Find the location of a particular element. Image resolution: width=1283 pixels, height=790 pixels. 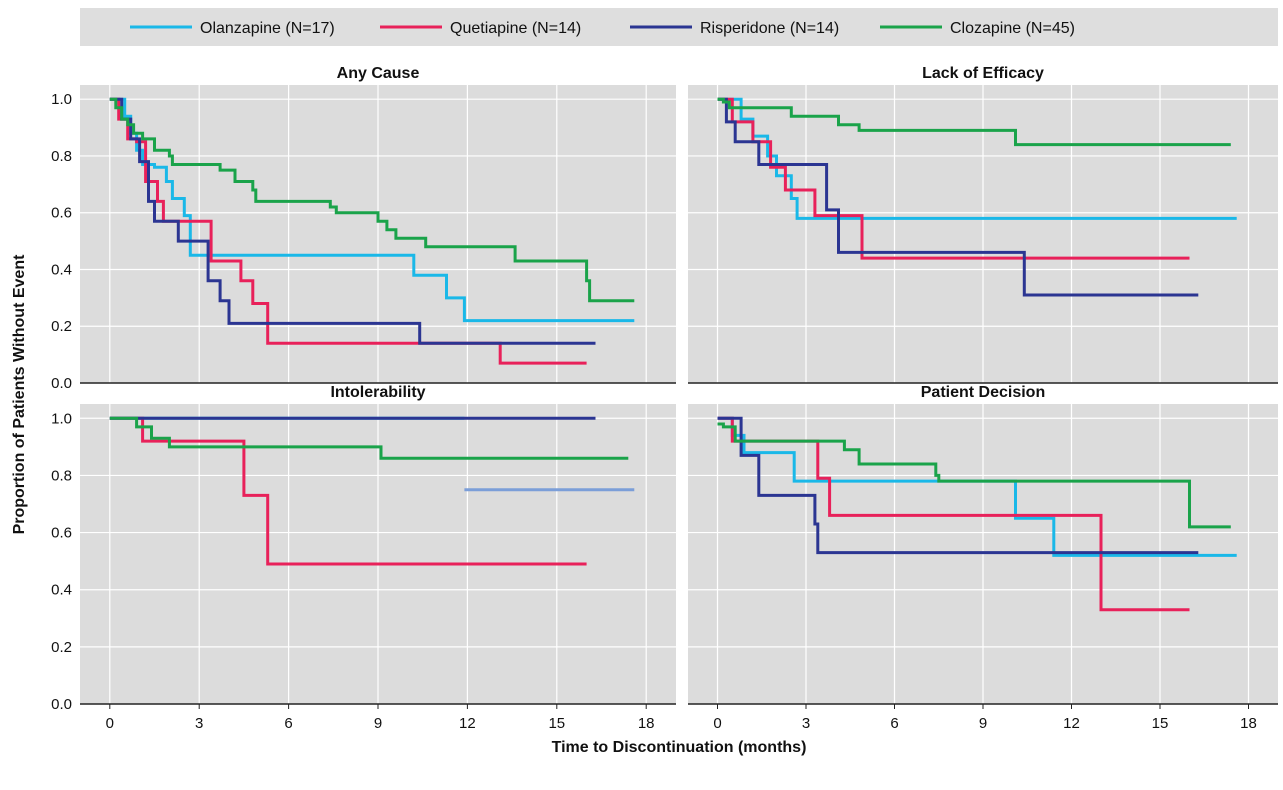

legend-entry-label: Quetiapine (N=14) is located at coordinates (515, 28).